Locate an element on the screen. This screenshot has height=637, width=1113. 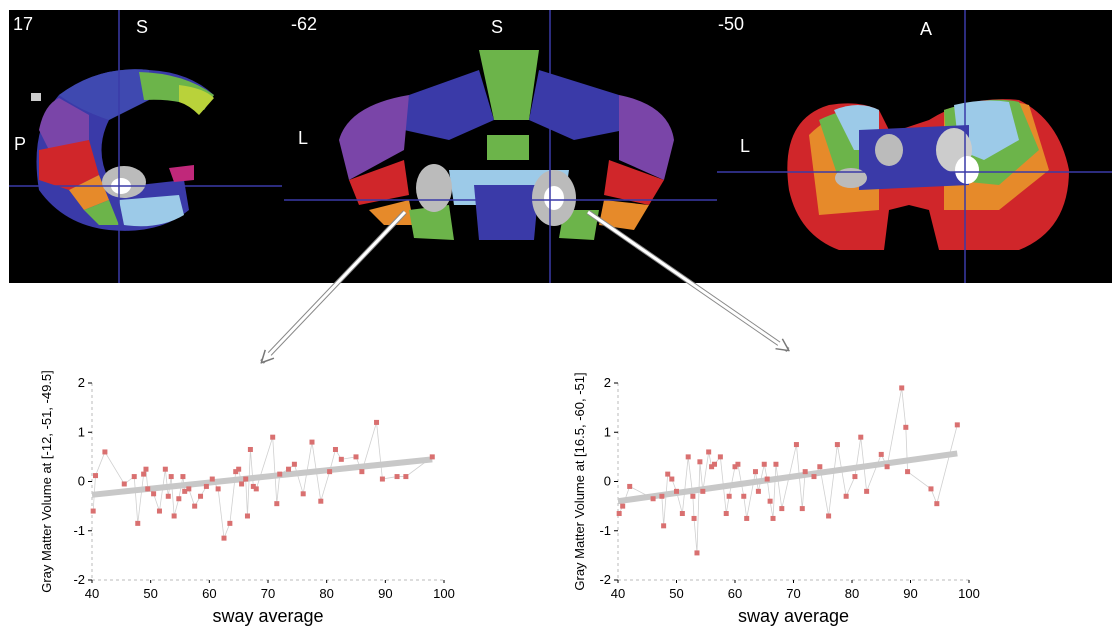
y-tick-label: -1 is located at coordinates (605, 530).